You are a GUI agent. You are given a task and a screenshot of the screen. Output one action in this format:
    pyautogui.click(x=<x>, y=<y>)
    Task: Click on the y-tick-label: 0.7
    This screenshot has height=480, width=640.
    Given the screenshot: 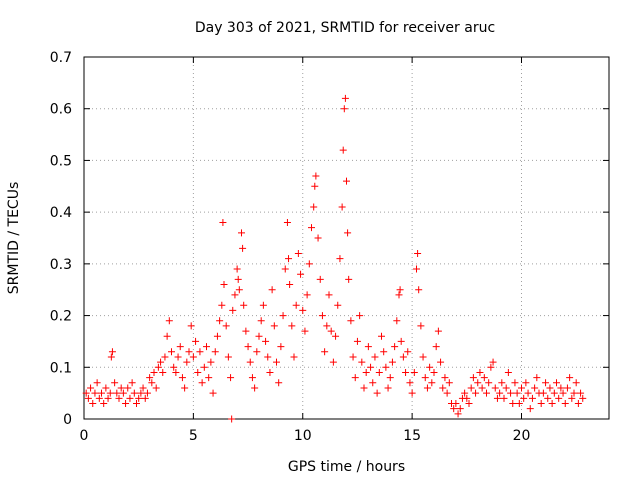 What is the action you would take?
    pyautogui.click(x=61, y=58)
    